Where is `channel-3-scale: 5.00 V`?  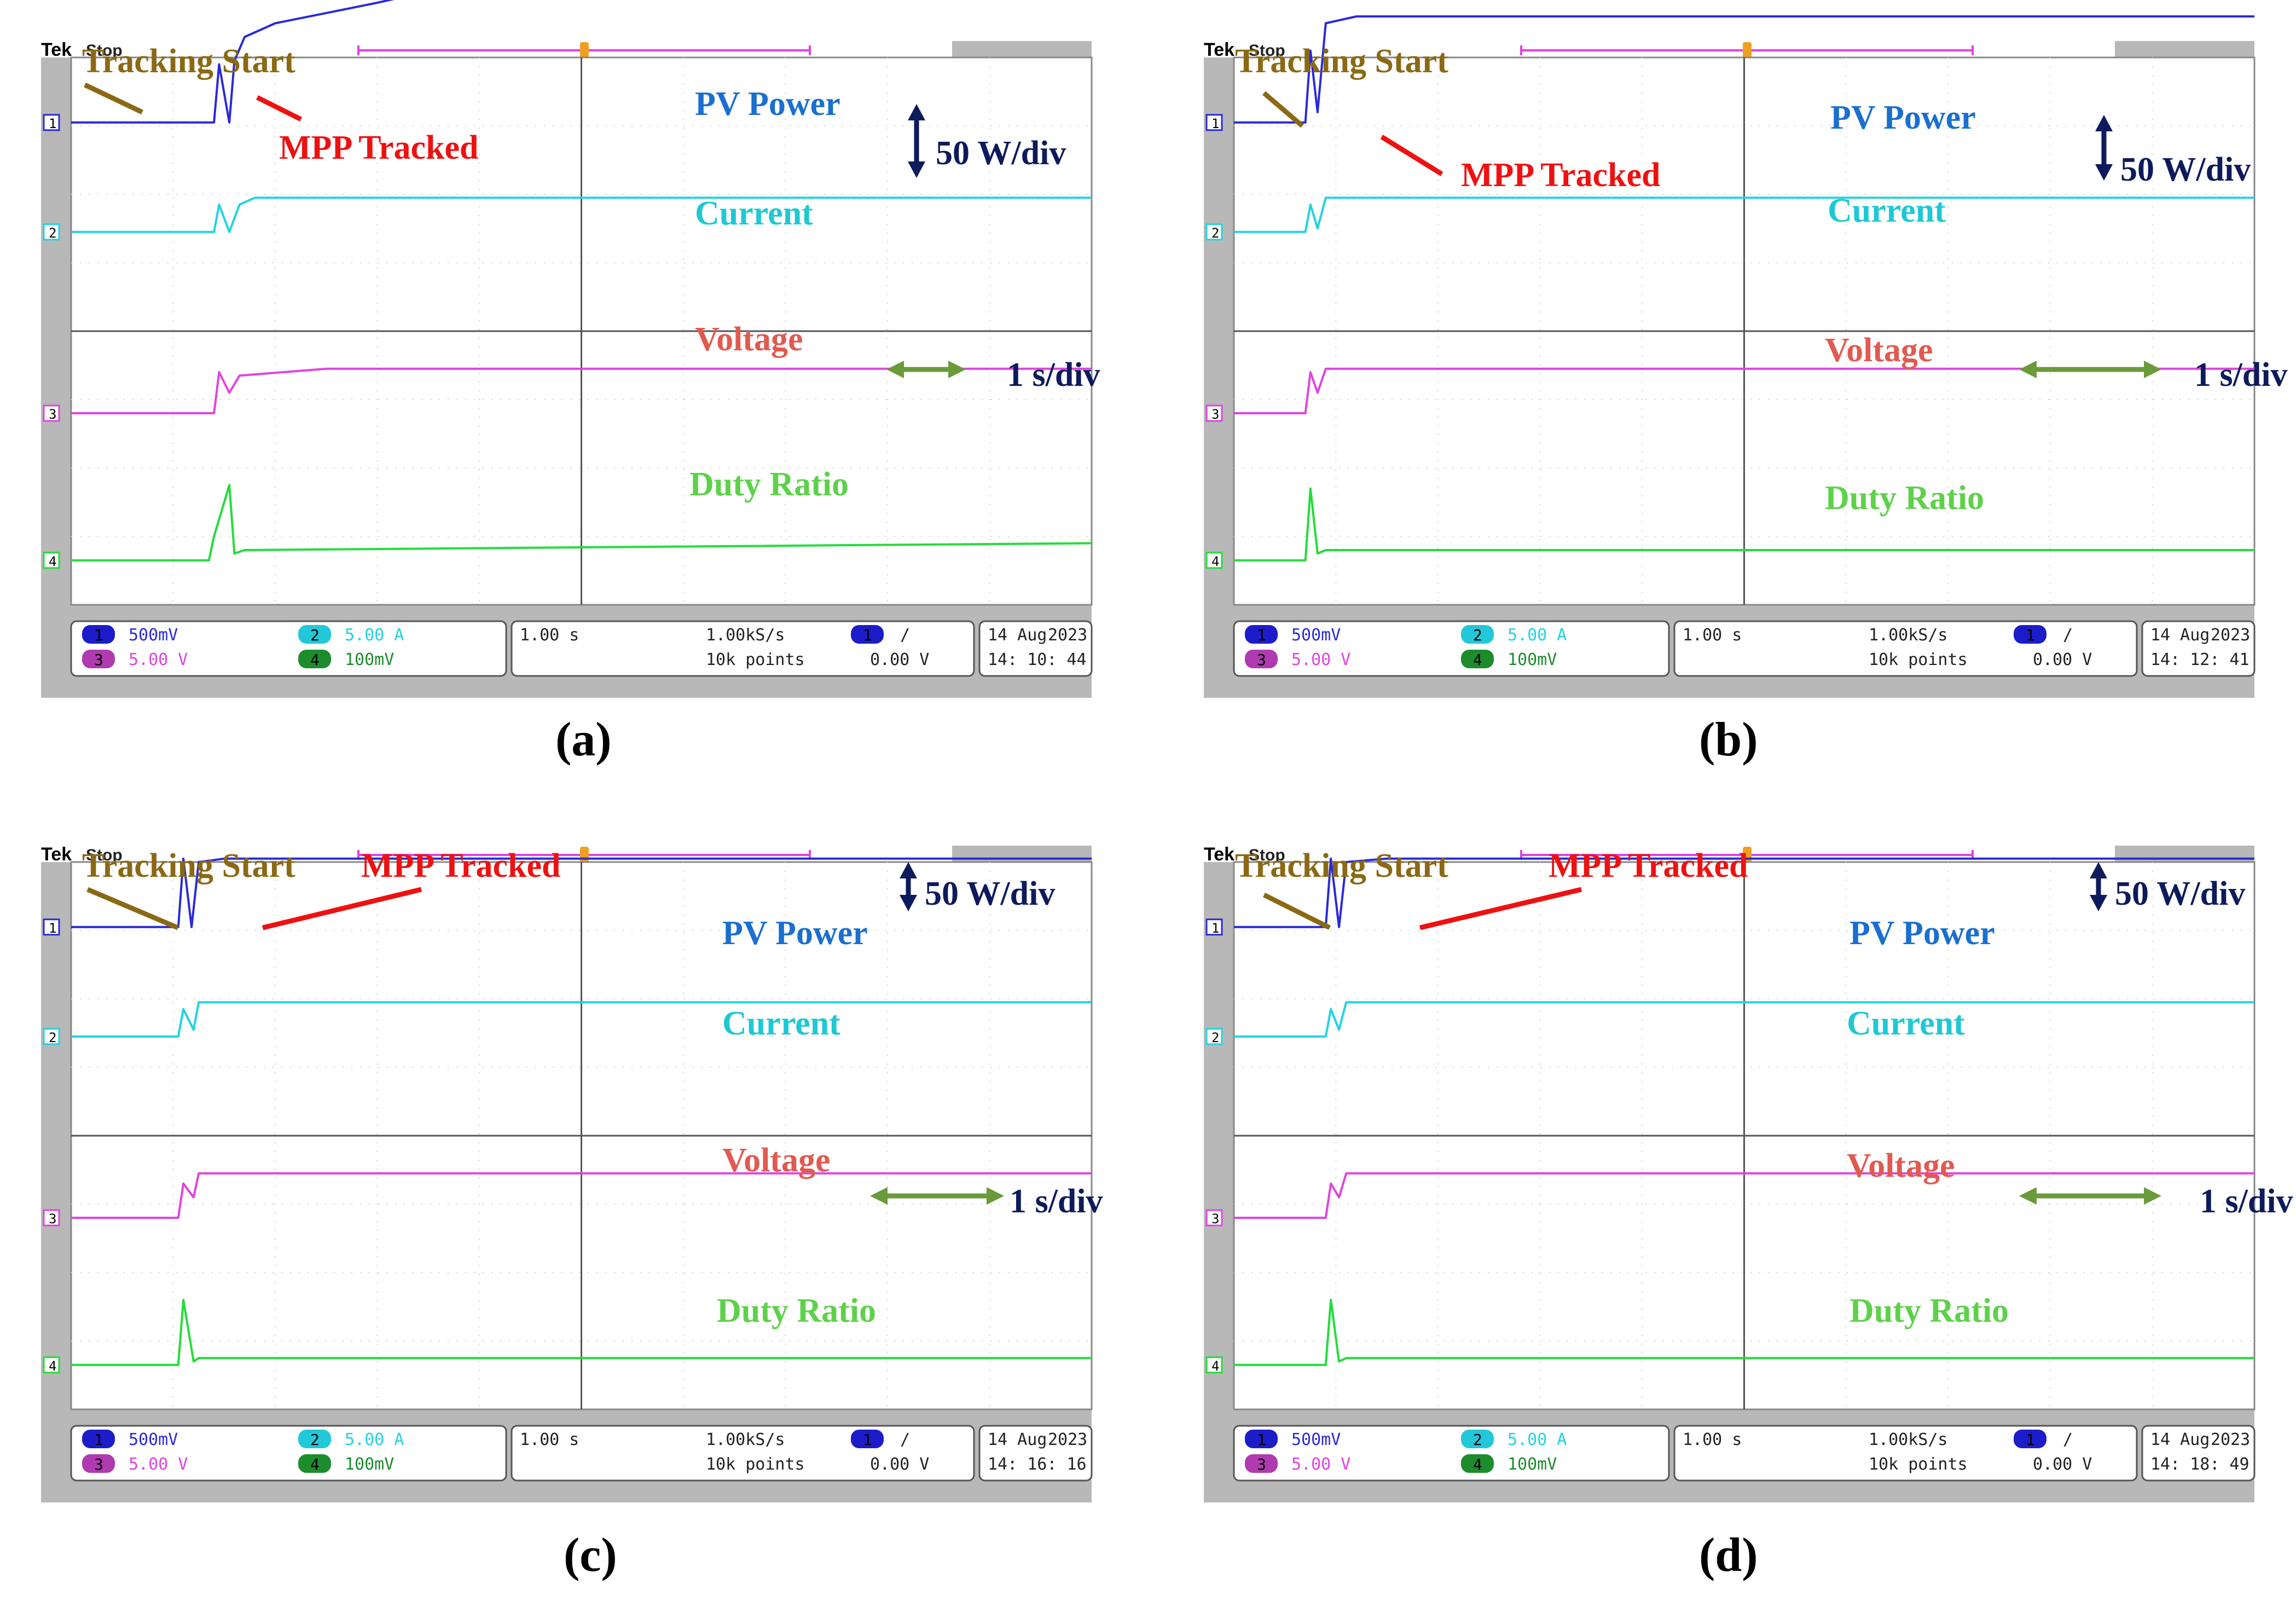 channel-3-scale: 5.00 V is located at coordinates (158, 660).